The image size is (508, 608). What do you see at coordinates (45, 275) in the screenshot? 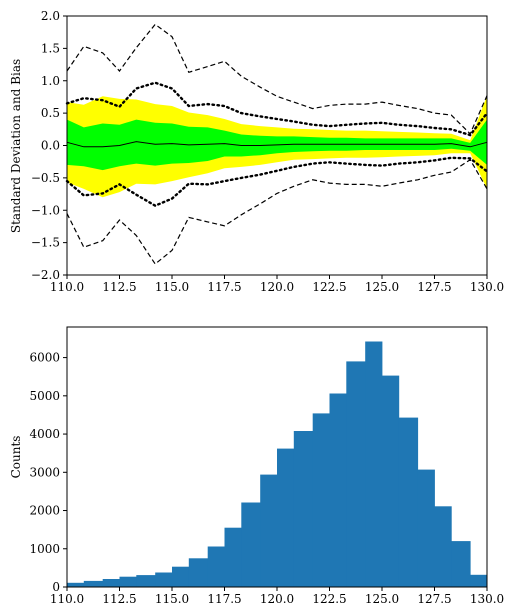
I see `top-y-tick-label: −2.0` at bounding box center [45, 275].